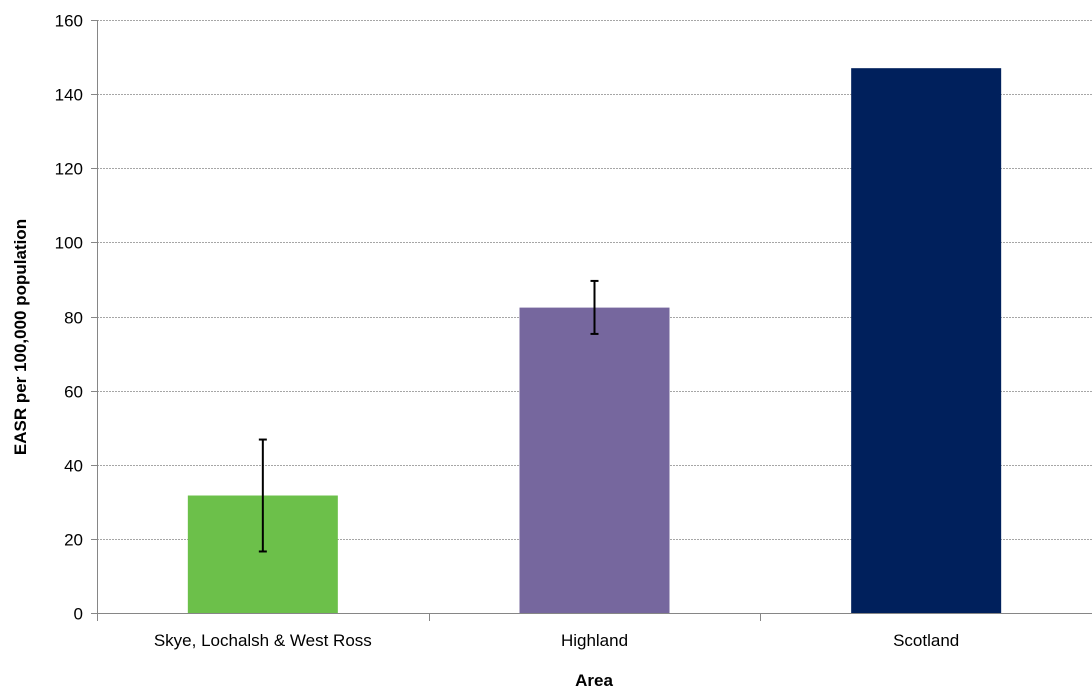  What do you see at coordinates (69, 243) in the screenshot?
I see `y-tick-label: 100` at bounding box center [69, 243].